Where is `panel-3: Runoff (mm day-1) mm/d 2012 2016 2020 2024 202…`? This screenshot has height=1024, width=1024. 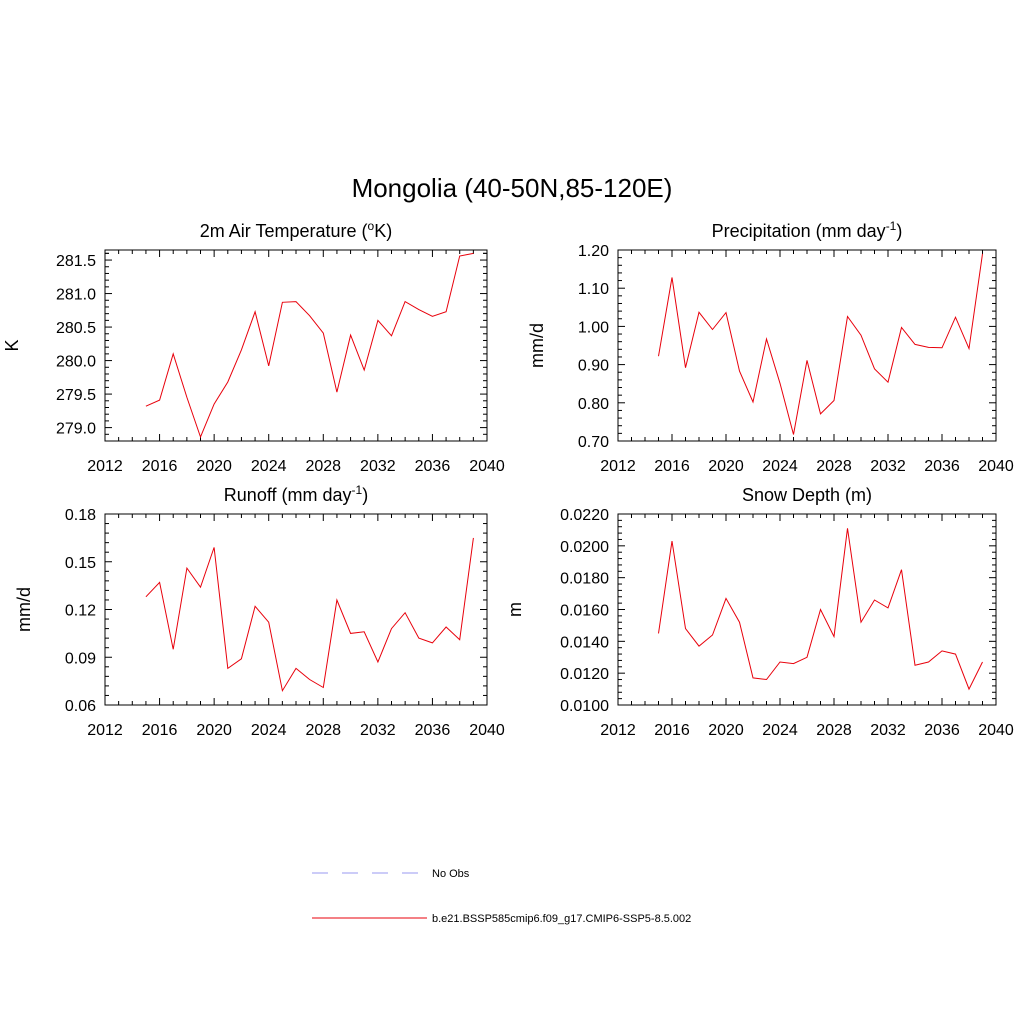 panel-3: Runoff (mm day-1) mm/d 2012 2016 2020 2024 202… is located at coordinates (259, 611).